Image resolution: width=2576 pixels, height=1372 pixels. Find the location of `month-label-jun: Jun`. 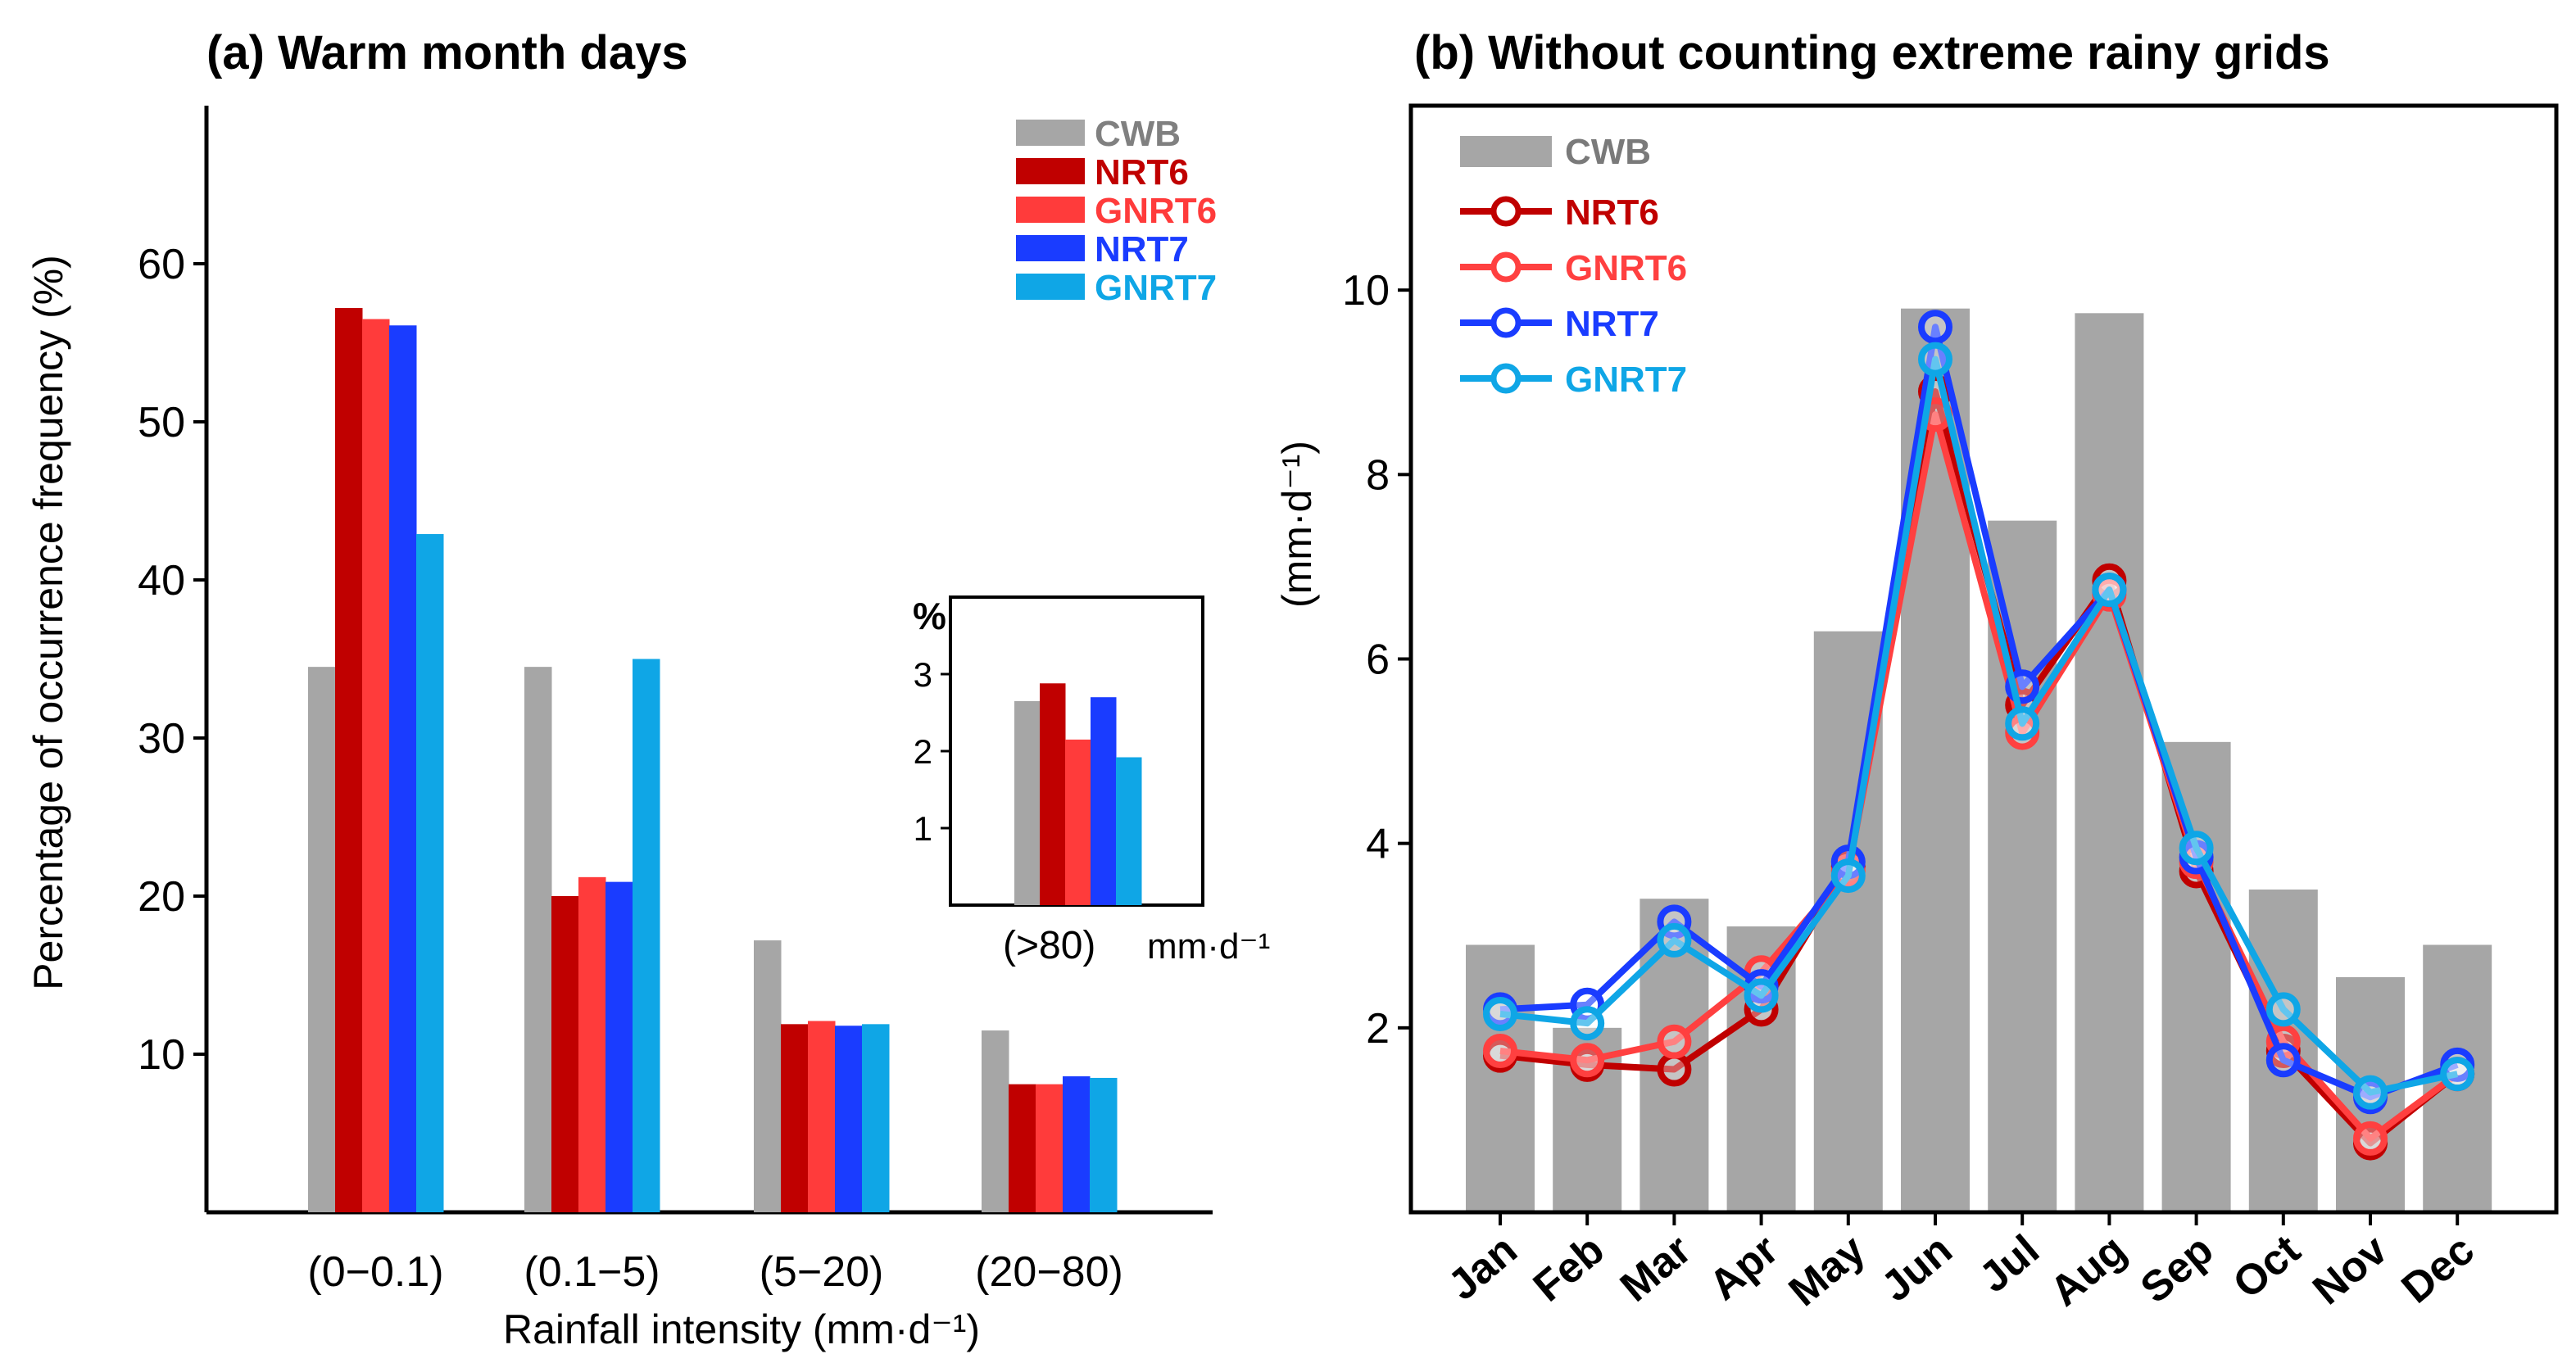

month-label-jun: Jun is located at coordinates (1917, 1268).